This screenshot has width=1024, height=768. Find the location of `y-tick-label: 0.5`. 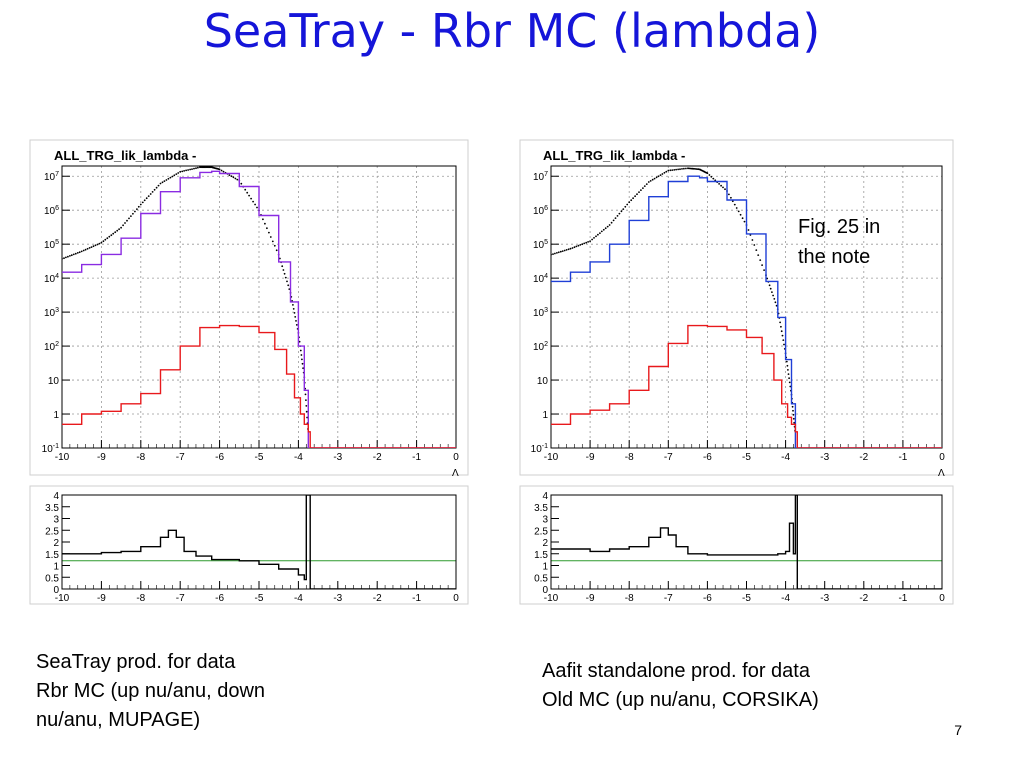

y-tick-label: 0.5 is located at coordinates (541, 578).